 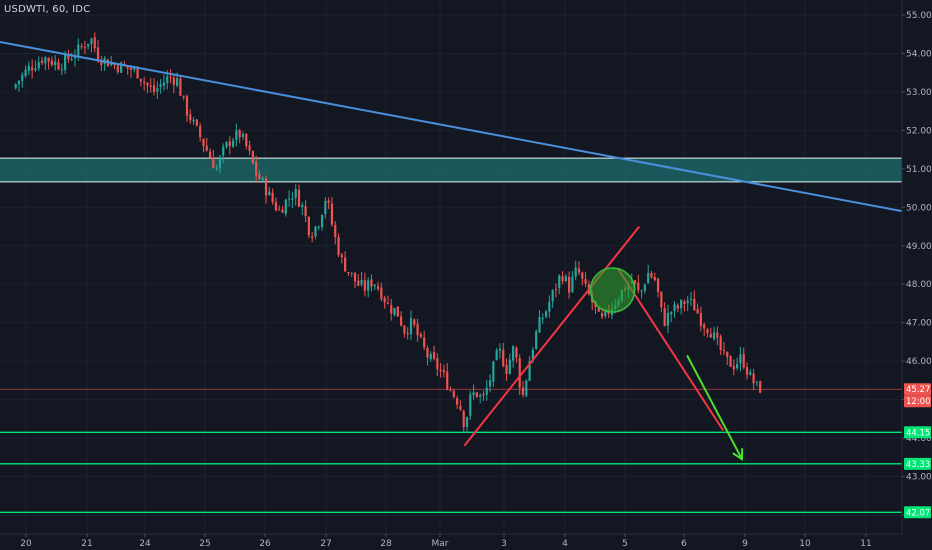 What do you see at coordinates (919, 247) in the screenshot?
I see `price-axis-label: 49.00` at bounding box center [919, 247].